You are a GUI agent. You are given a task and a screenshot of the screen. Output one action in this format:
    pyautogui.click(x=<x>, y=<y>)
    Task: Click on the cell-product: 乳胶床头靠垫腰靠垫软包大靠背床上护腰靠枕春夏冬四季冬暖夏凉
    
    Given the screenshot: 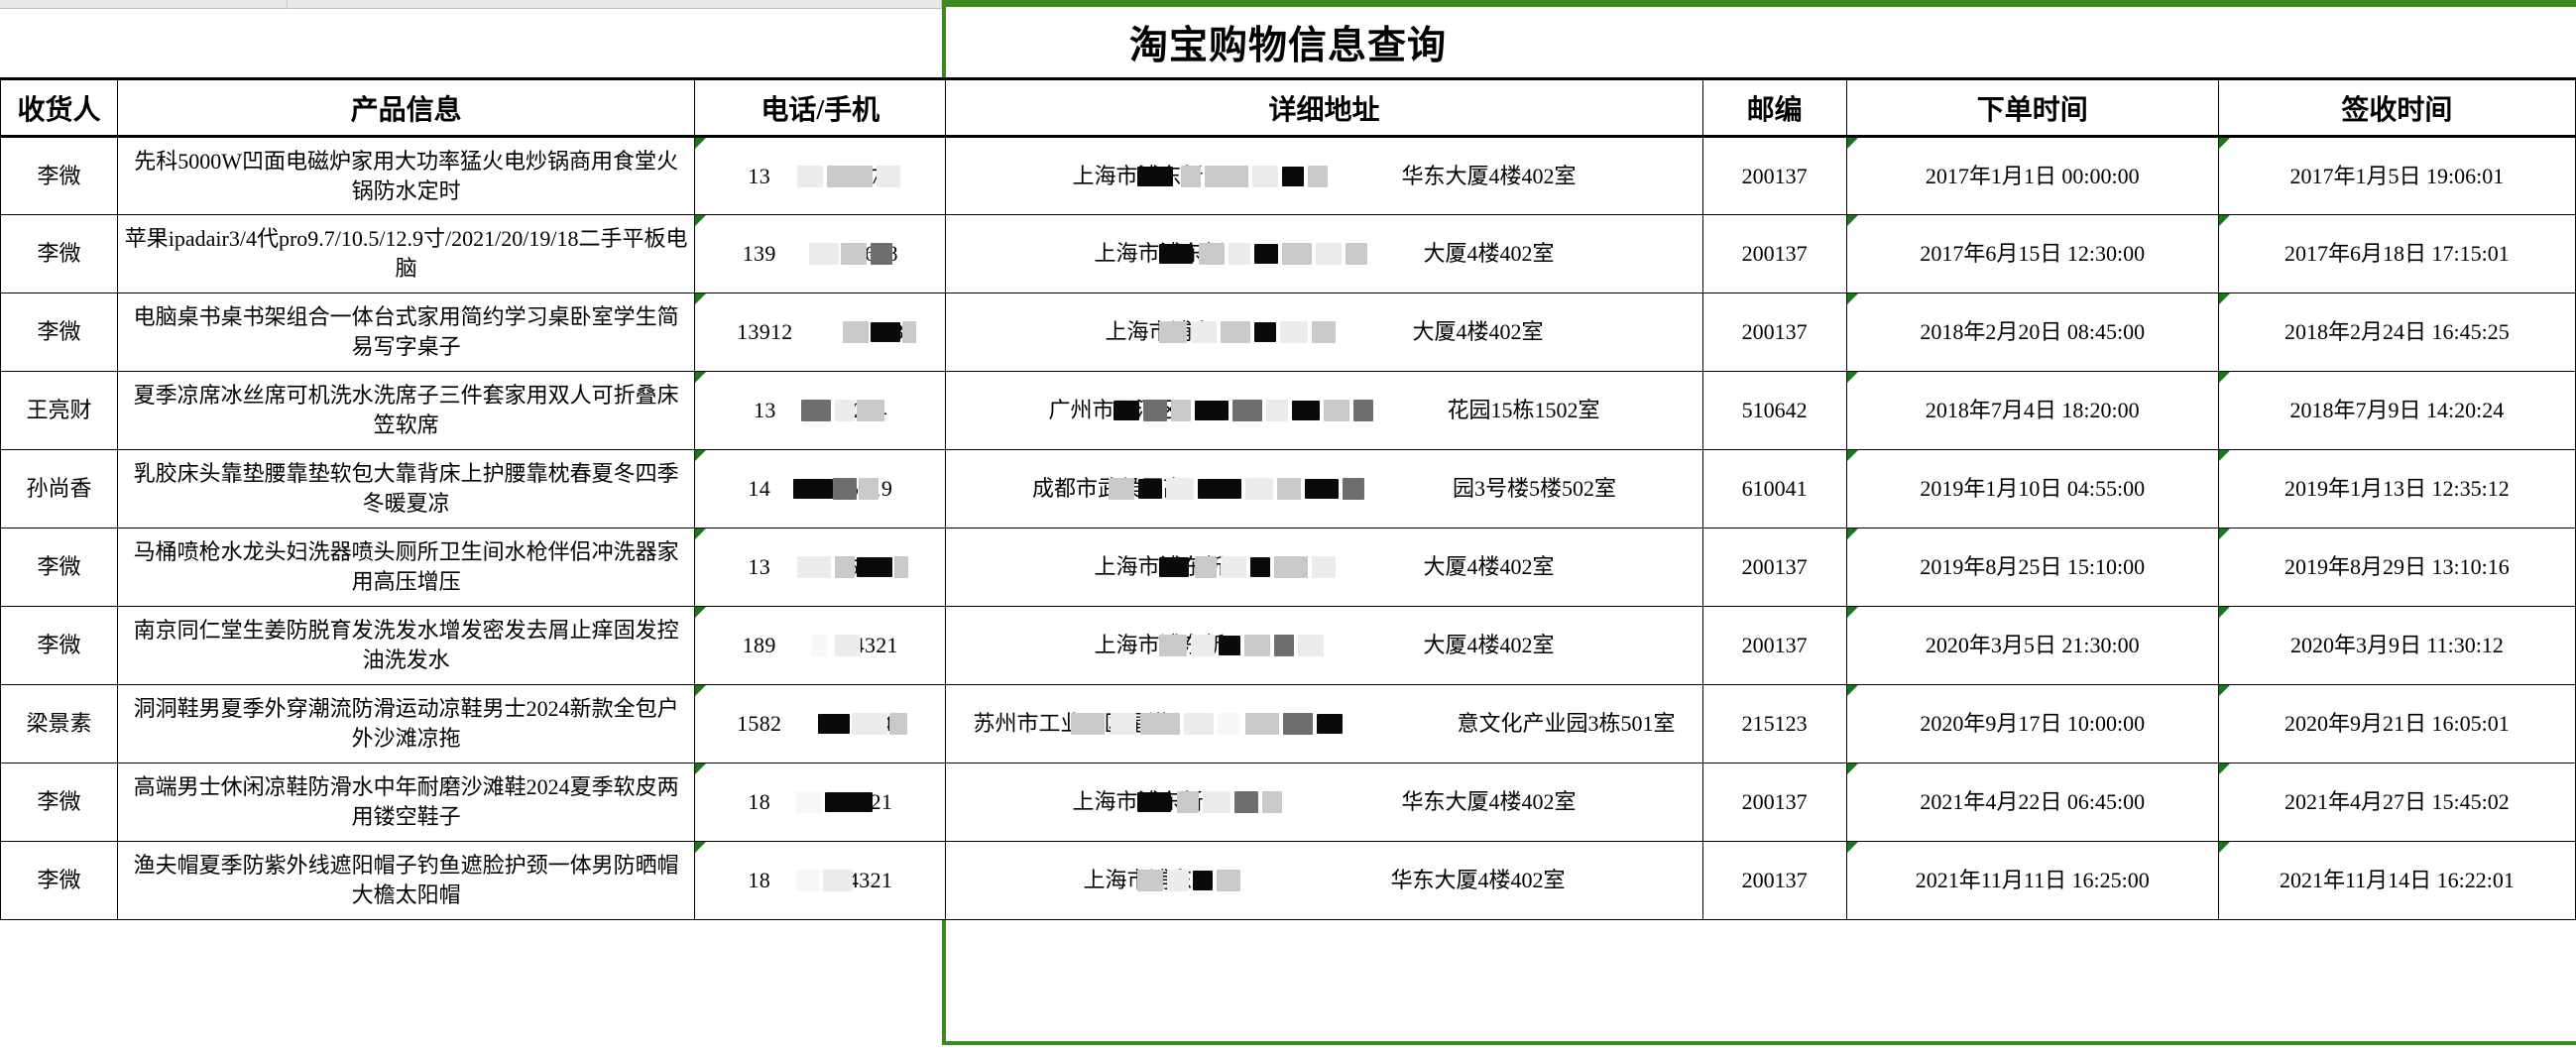 What is the action you would take?
    pyautogui.click(x=407, y=488)
    